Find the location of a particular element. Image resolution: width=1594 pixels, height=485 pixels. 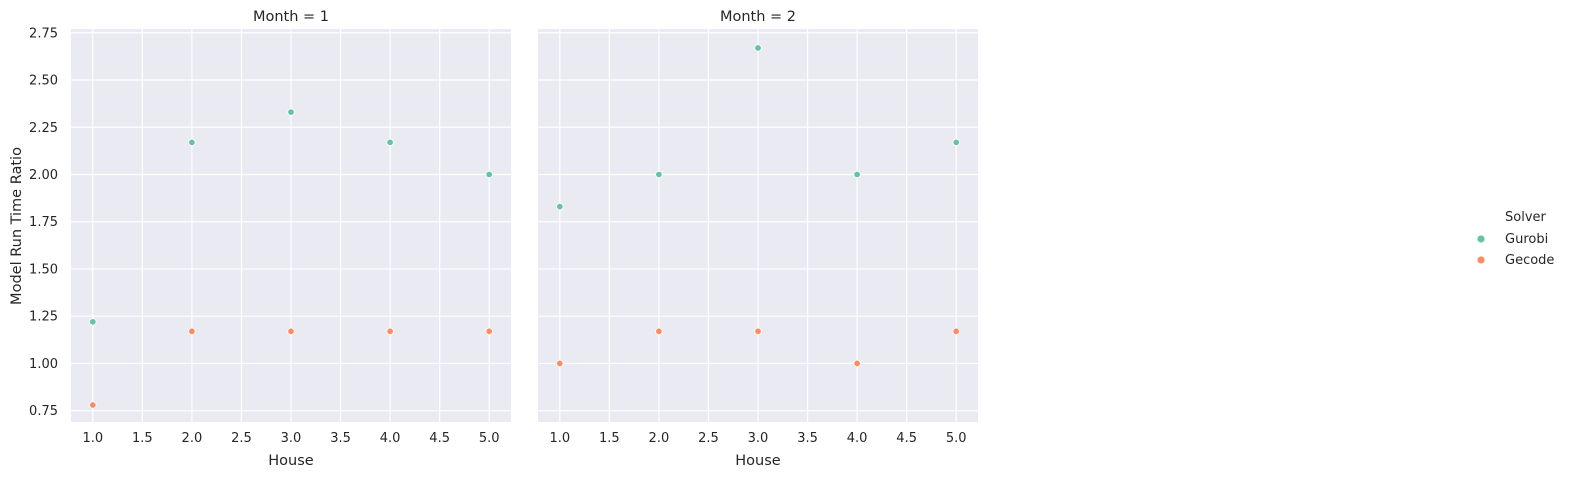

y-tick-label: 2.50 is located at coordinates (43, 81).